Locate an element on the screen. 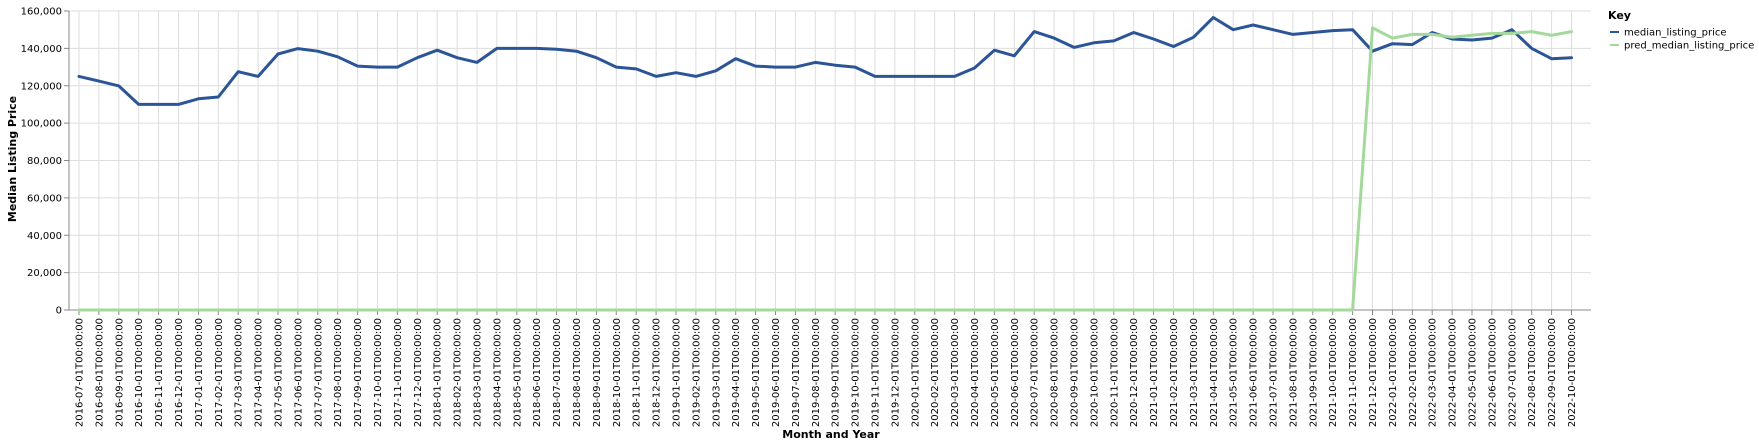 This screenshot has height=447, width=1759. x-axis-title: Month and Year is located at coordinates (831, 434).